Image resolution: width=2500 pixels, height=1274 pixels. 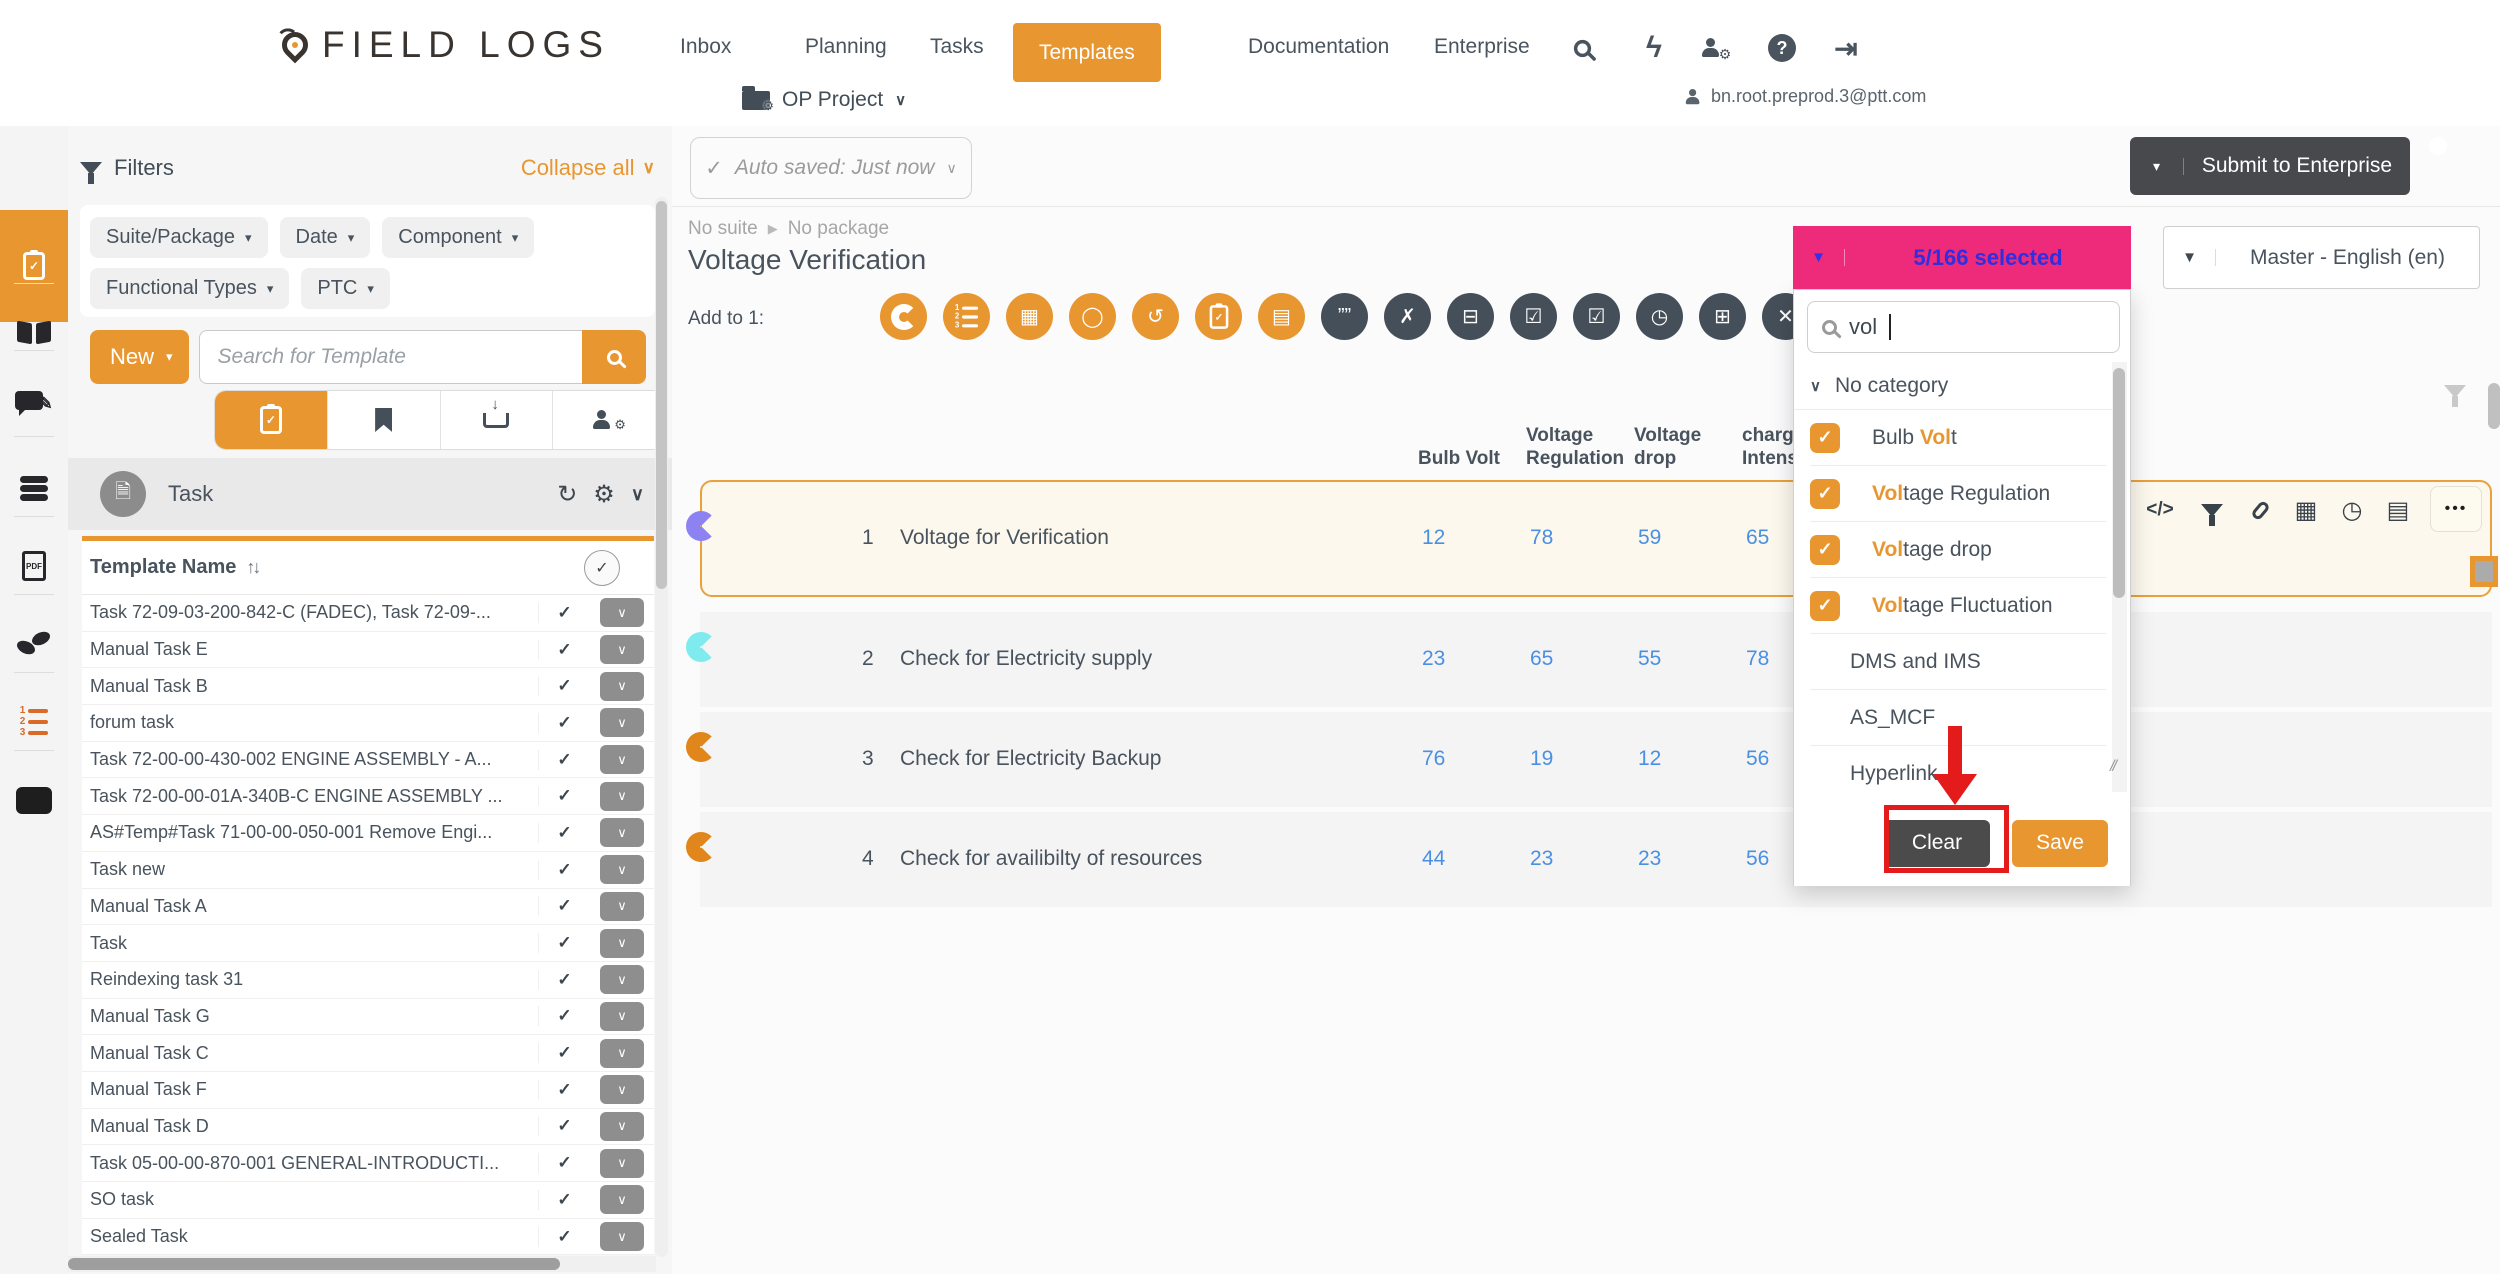 What do you see at coordinates (139, 357) in the screenshot?
I see `new-template-button: New ▾` at bounding box center [139, 357].